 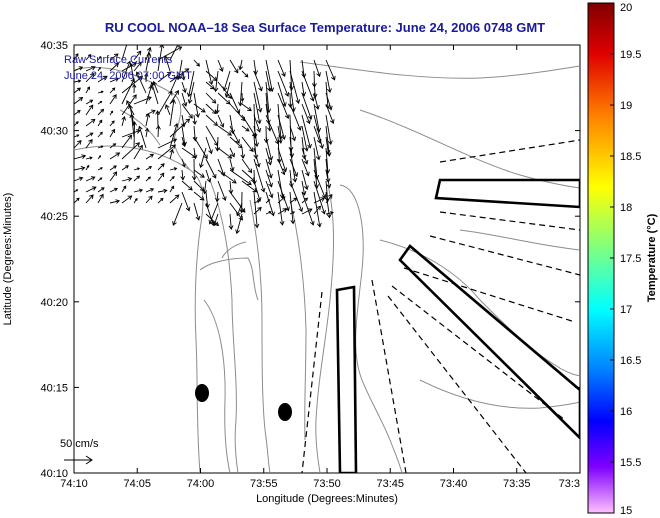 I want to click on station-marker, so click(x=285, y=412).